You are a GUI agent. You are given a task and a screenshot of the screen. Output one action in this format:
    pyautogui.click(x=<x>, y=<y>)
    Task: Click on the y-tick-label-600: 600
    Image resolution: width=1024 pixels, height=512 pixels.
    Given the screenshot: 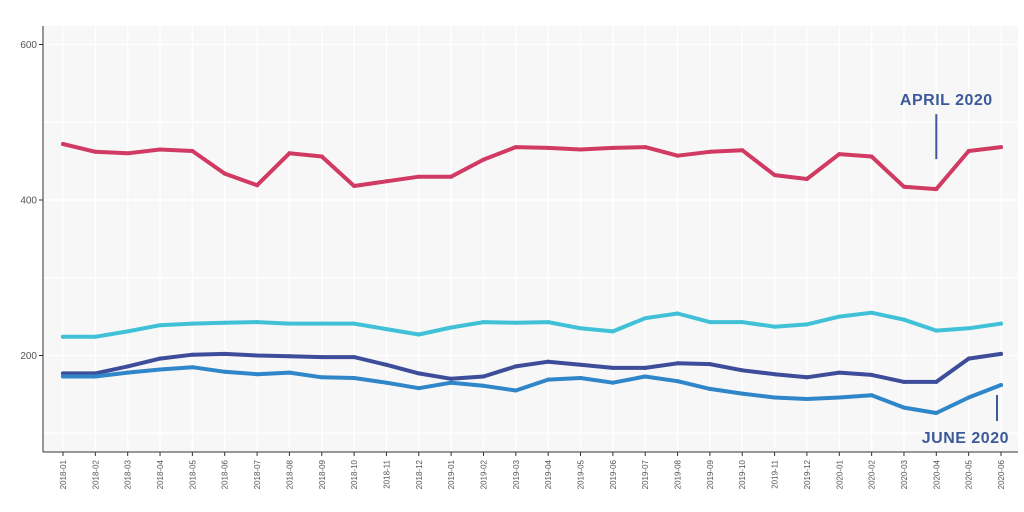 What is the action you would take?
    pyautogui.click(x=28, y=45)
    